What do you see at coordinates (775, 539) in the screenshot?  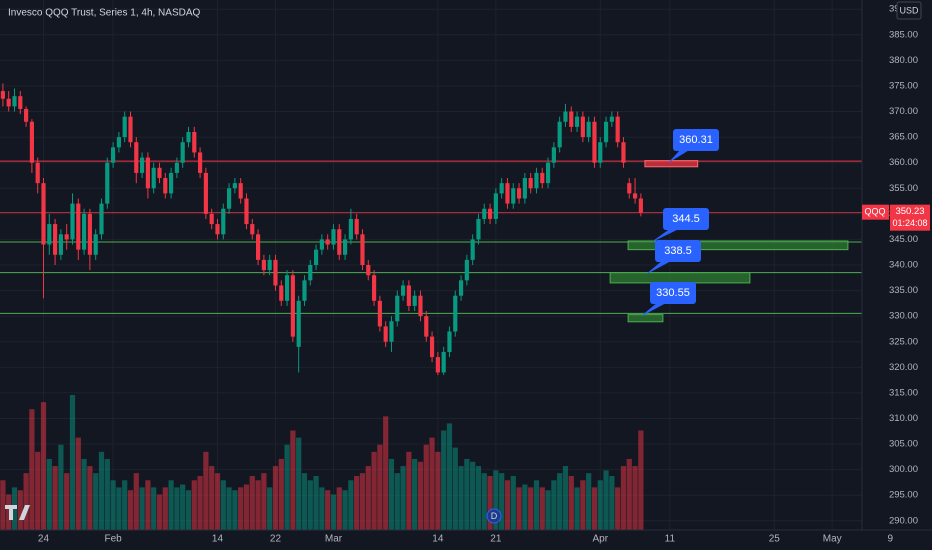 I see `x-tick-label: 25` at bounding box center [775, 539].